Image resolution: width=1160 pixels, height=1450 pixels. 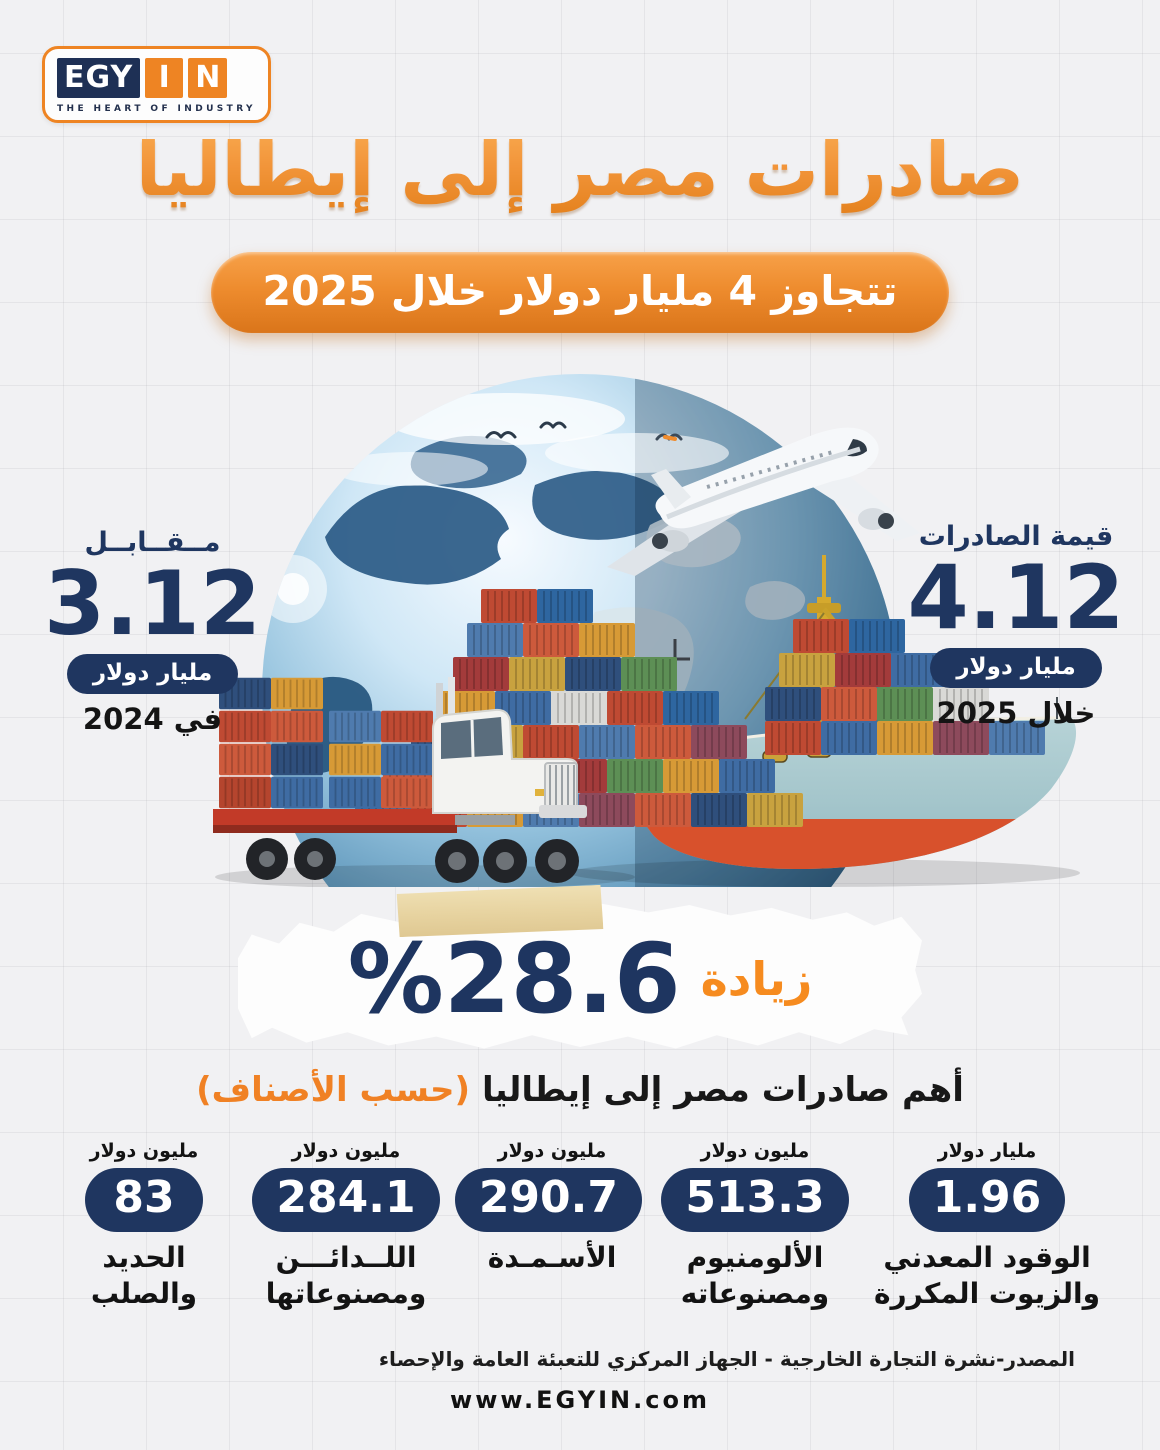 What do you see at coordinates (152, 542) in the screenshot?
I see `stat-2024-label: مــقــابــل` at bounding box center [152, 542].